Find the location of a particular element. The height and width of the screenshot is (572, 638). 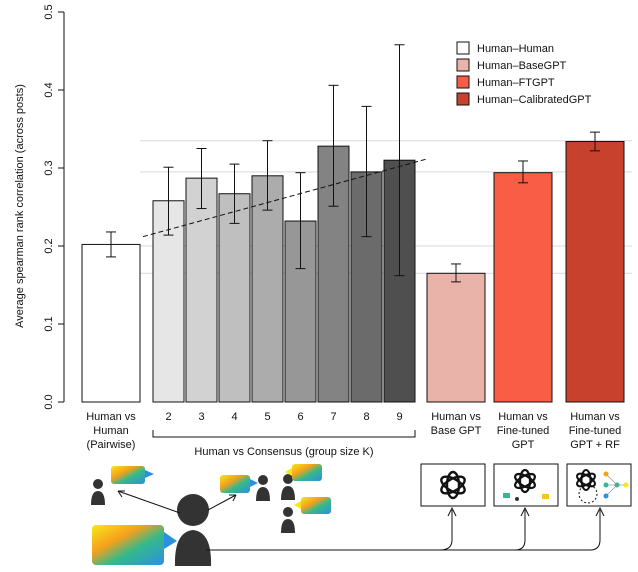

y-tick-label: 0.2 is located at coordinates (49, 245).